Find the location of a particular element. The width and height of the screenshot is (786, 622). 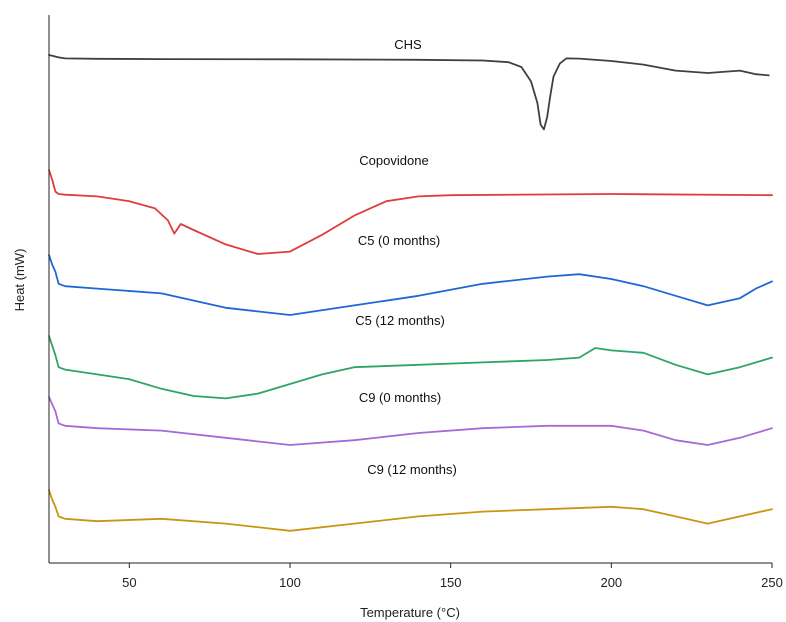

x-tick-label-150: 150 is located at coordinates (451, 582).